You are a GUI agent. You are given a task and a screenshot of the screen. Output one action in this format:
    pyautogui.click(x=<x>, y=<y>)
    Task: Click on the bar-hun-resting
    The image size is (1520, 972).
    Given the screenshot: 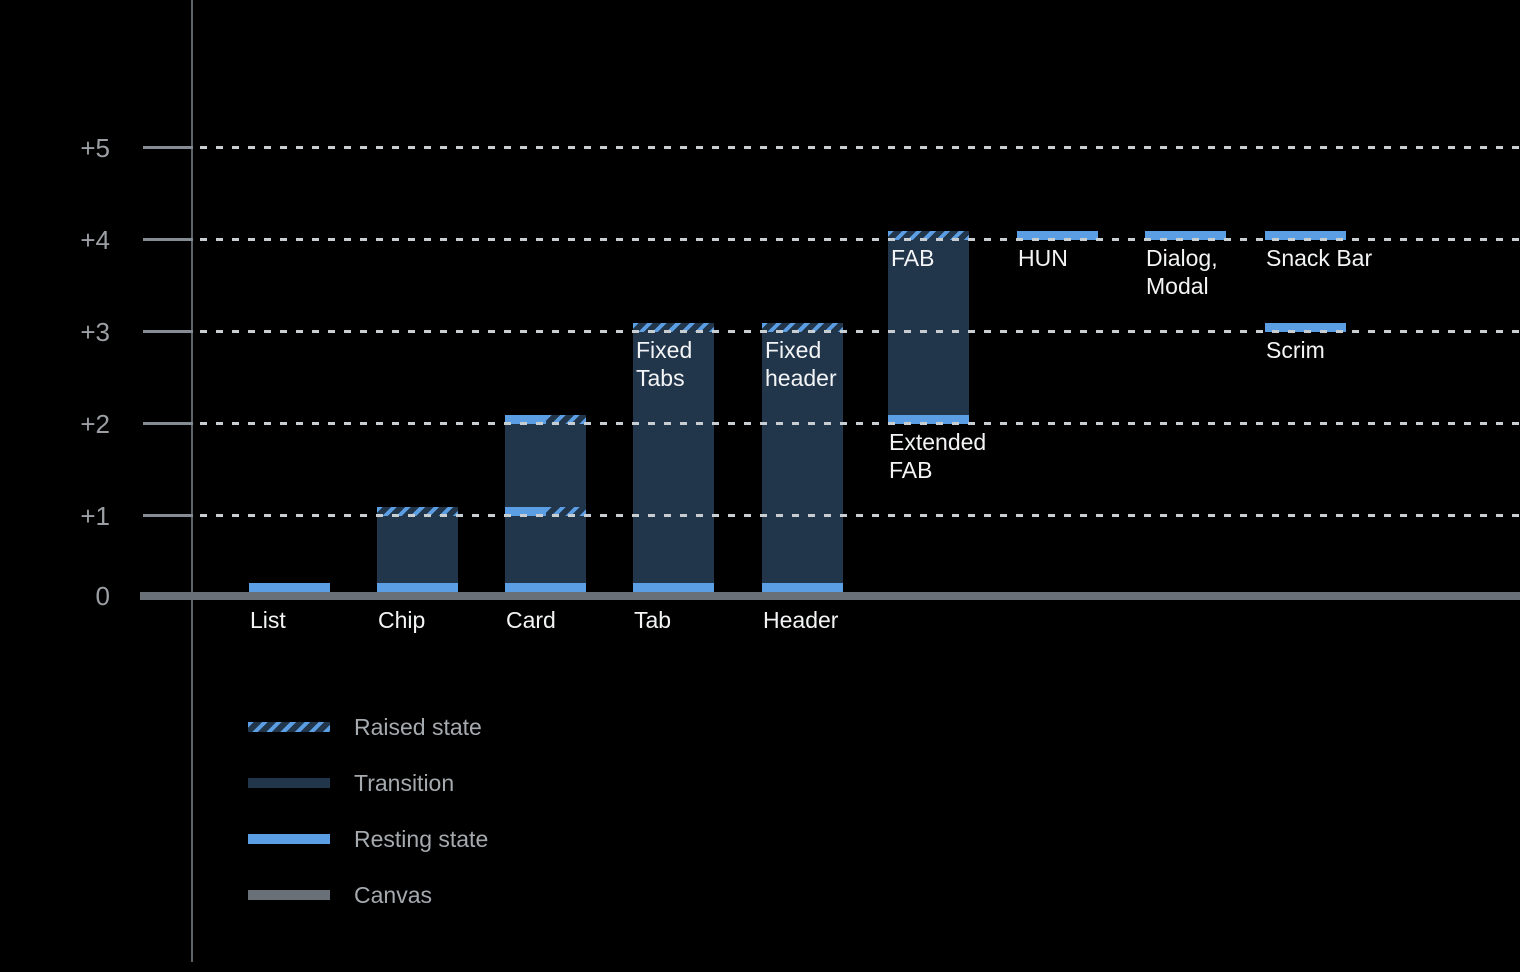 What is the action you would take?
    pyautogui.click(x=1057, y=235)
    